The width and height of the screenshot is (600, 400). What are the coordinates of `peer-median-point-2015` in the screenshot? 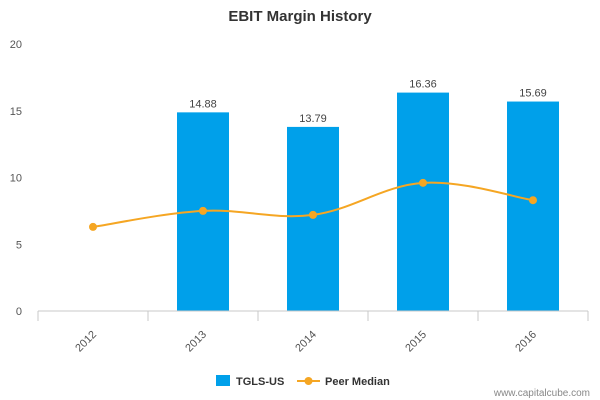 It's located at (423, 182).